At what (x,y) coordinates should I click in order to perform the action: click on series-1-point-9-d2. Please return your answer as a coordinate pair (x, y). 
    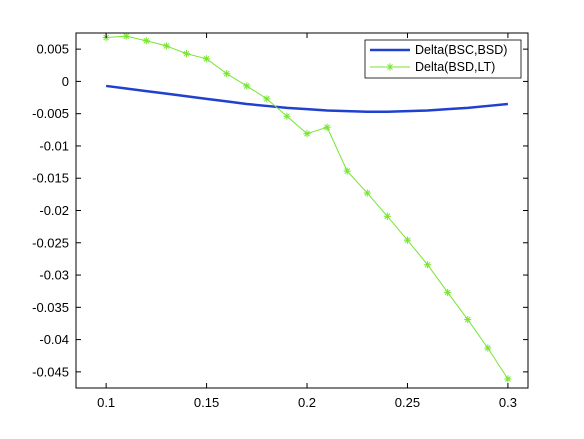
    Looking at the image, I should click on (287, 116).